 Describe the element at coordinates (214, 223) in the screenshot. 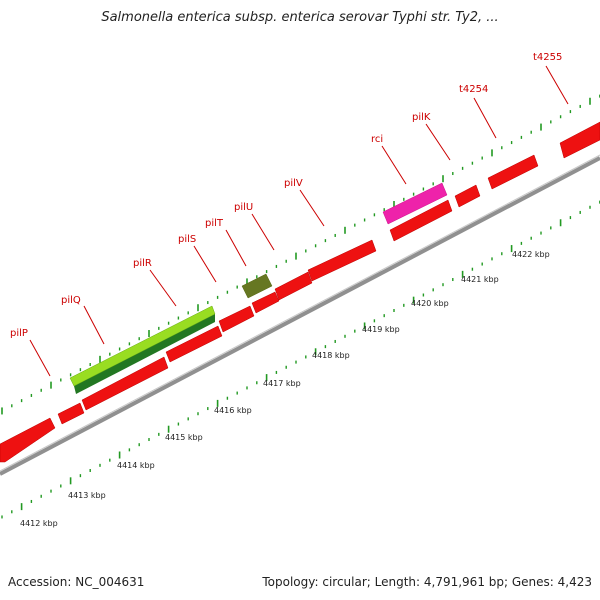

I see `gene-label-pilT: pilT` at that location.